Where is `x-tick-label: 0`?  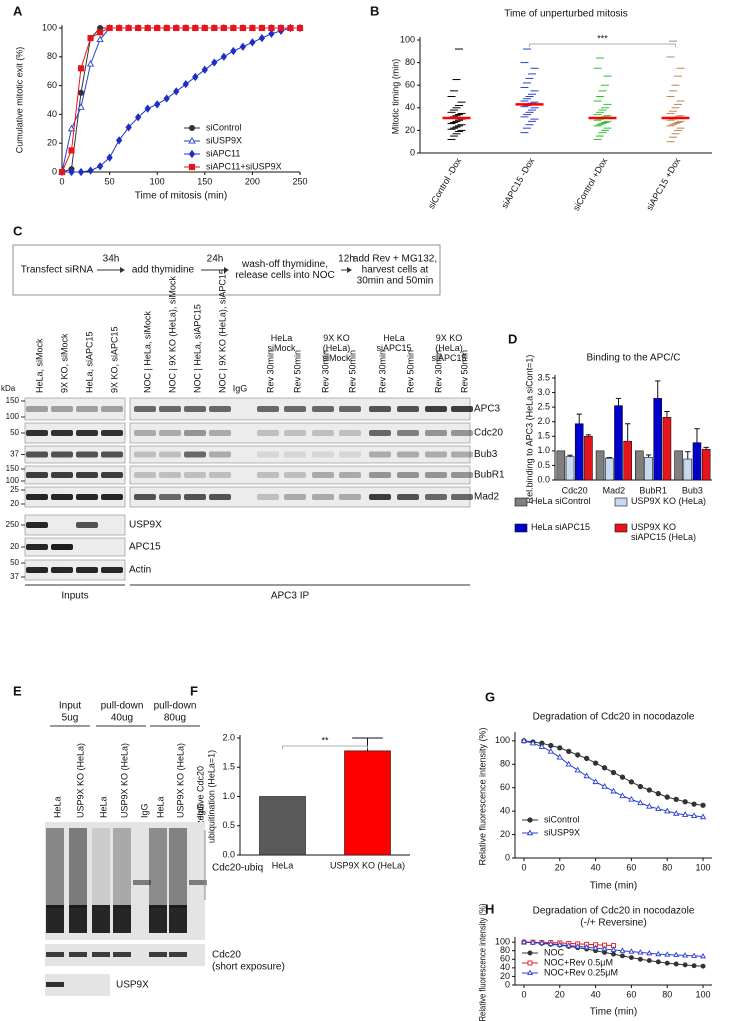
x-tick-label: 0 is located at coordinates (61, 181).